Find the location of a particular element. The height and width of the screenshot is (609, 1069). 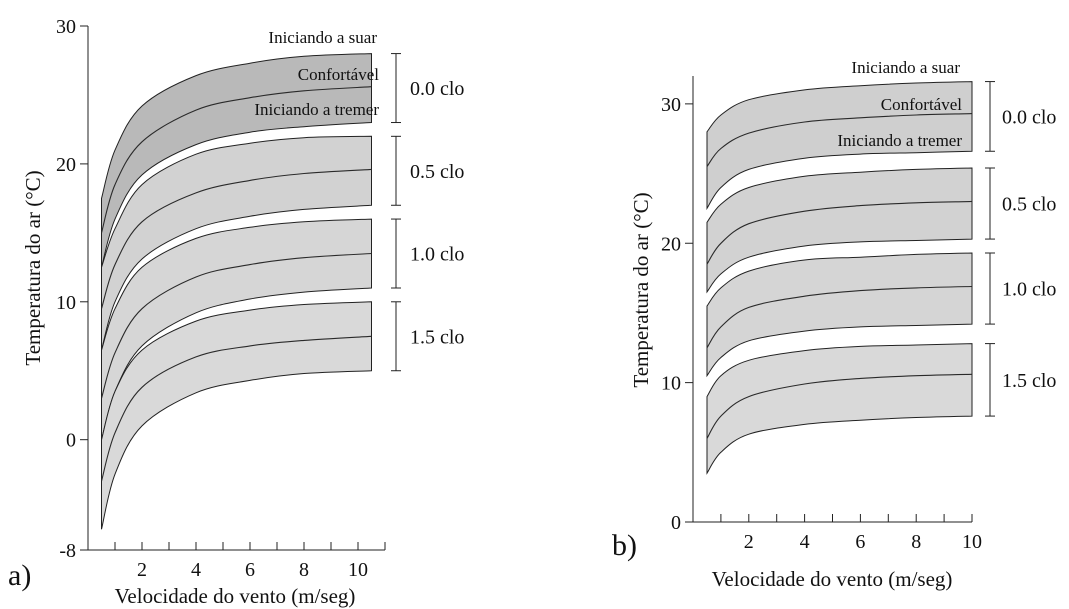

y-tick-label: -8 is located at coordinates (67, 551).